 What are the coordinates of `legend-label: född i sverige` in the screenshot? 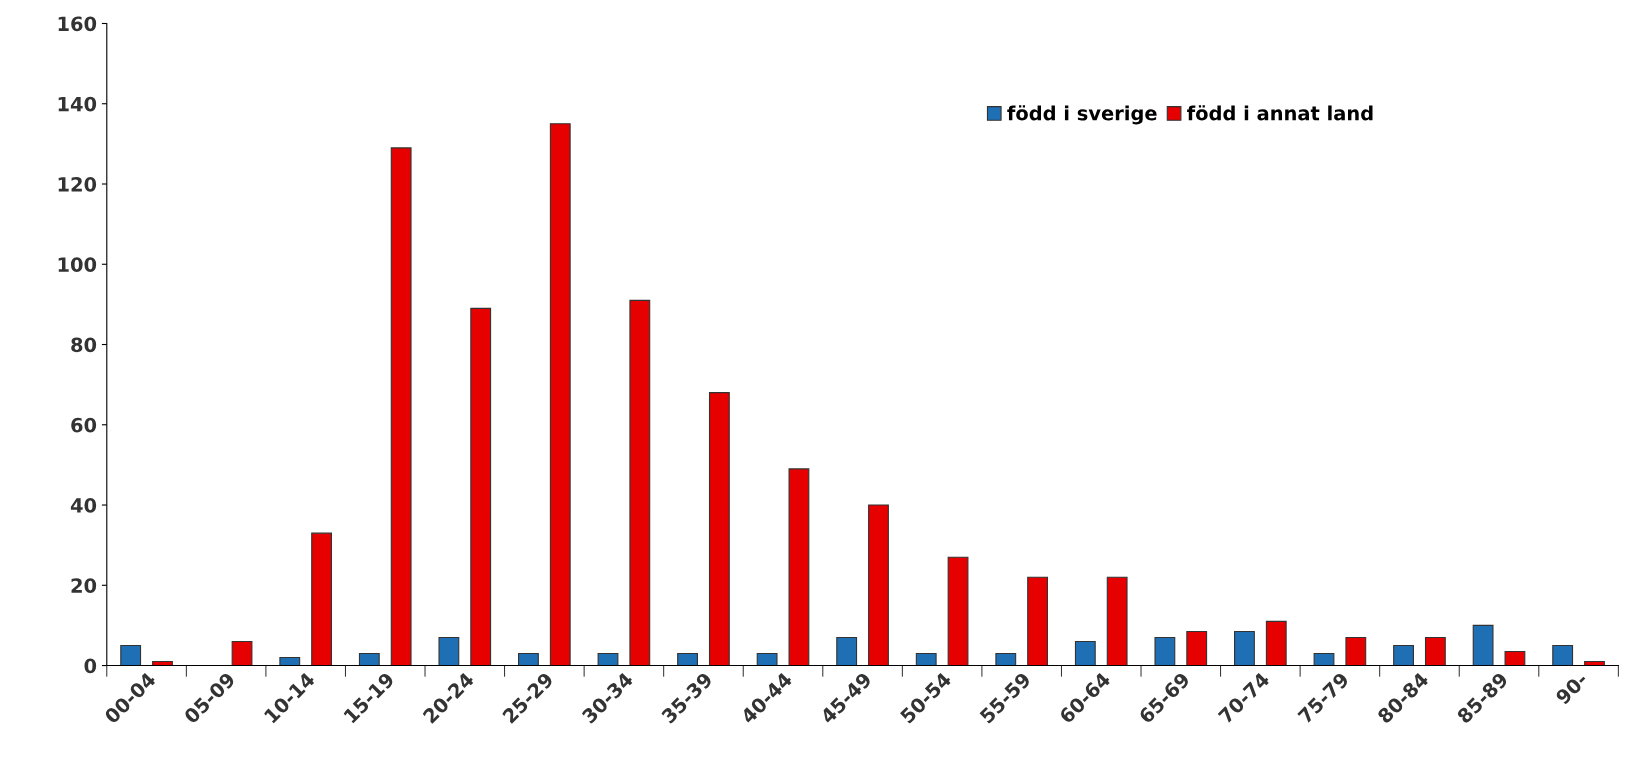 It's located at (1082, 115).